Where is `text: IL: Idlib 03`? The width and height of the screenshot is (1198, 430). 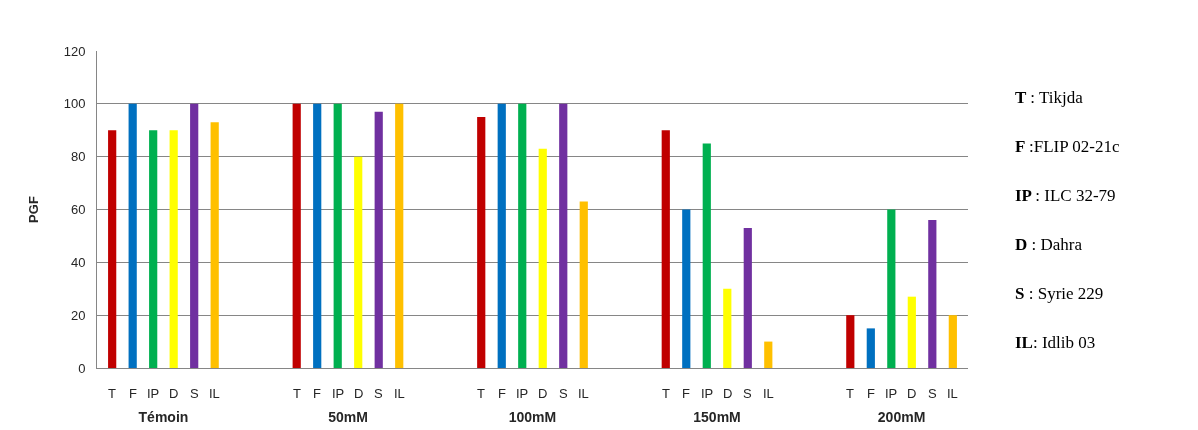 text: IL: Idlib 03 is located at coordinates (1055, 342).